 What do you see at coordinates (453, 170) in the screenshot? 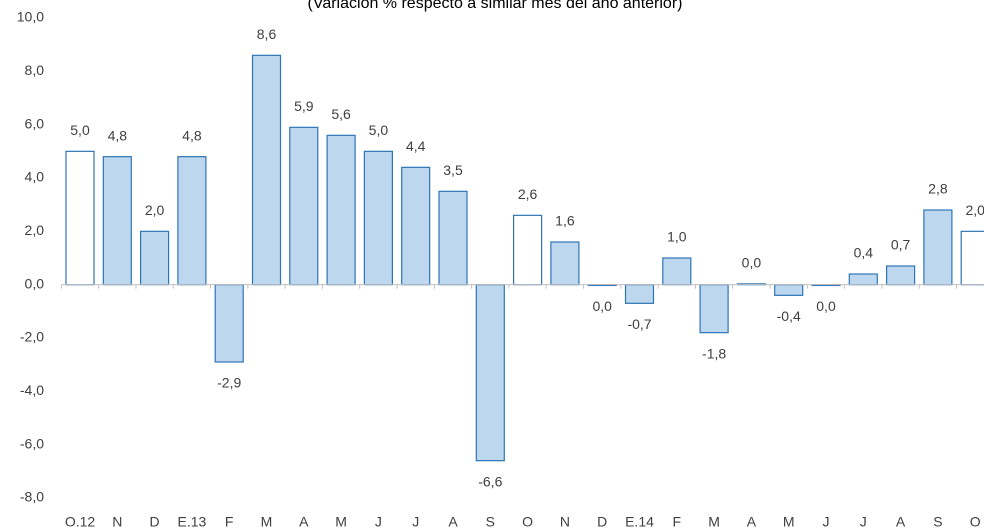
I see `value-label: 3,5` at bounding box center [453, 170].